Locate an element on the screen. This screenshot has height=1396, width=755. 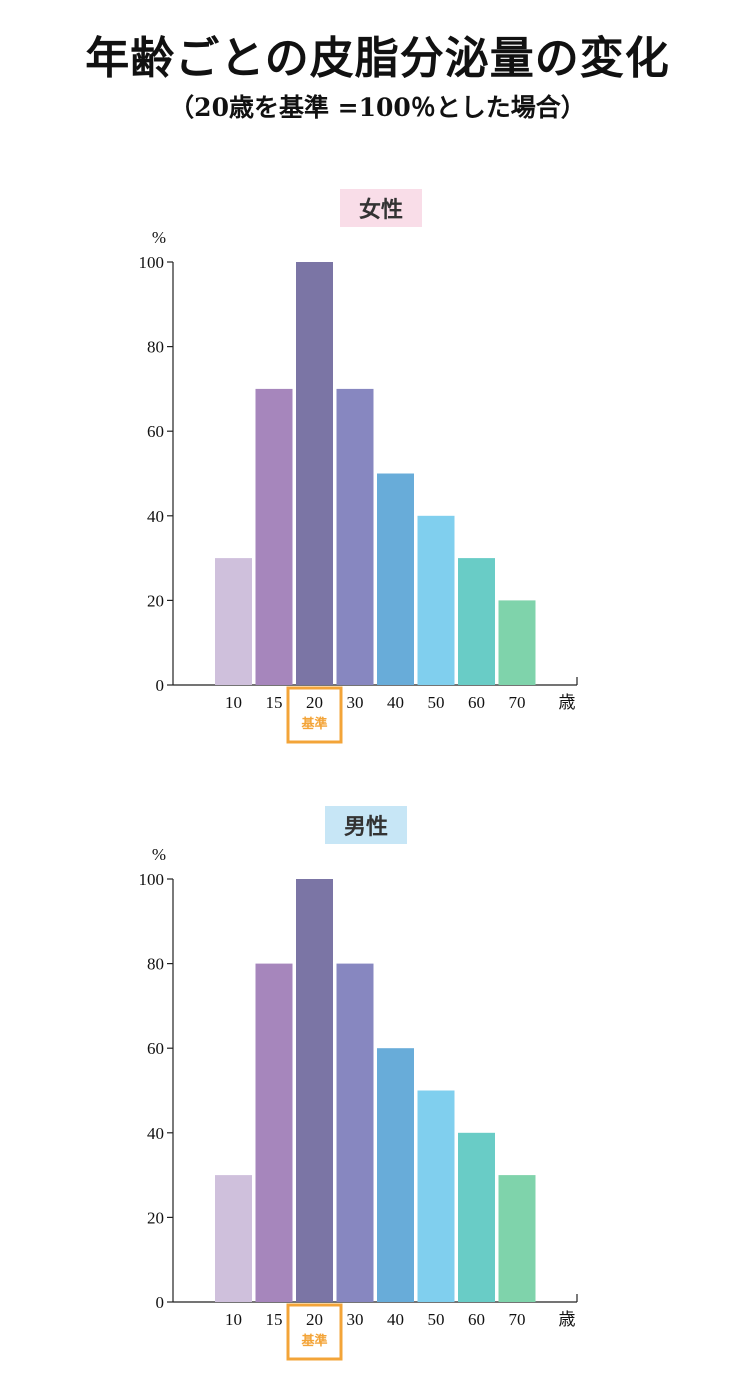
male-y-tick-label: 60 is located at coordinates (155, 1048).